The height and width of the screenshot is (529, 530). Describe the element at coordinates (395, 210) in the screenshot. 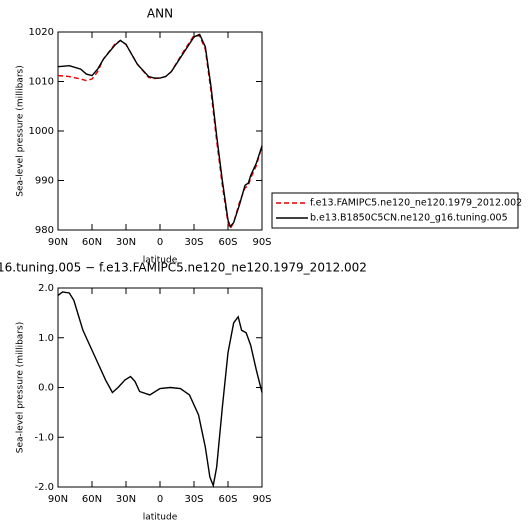

I see `legend-box` at that location.